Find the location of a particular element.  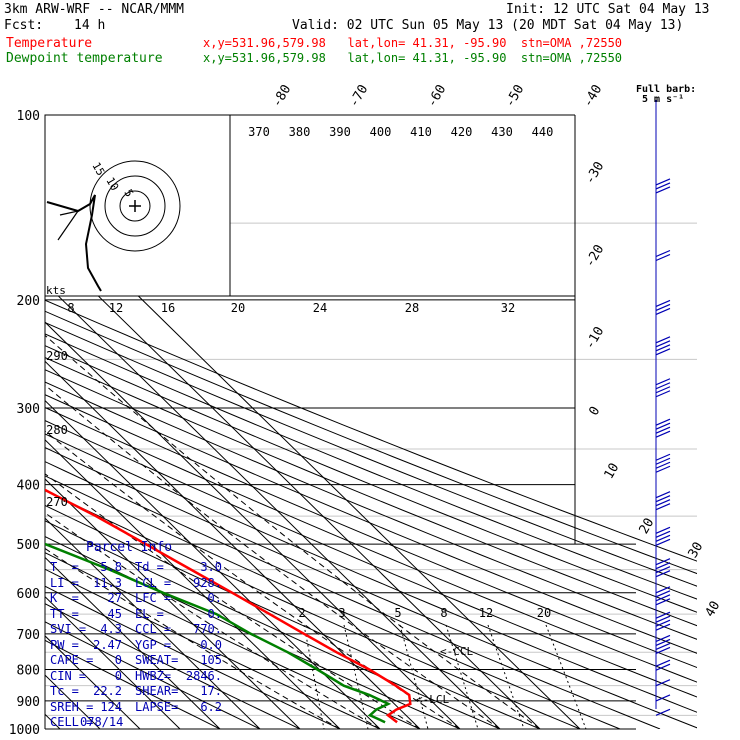

forecast-hour: 14 h is located at coordinates (90, 25).